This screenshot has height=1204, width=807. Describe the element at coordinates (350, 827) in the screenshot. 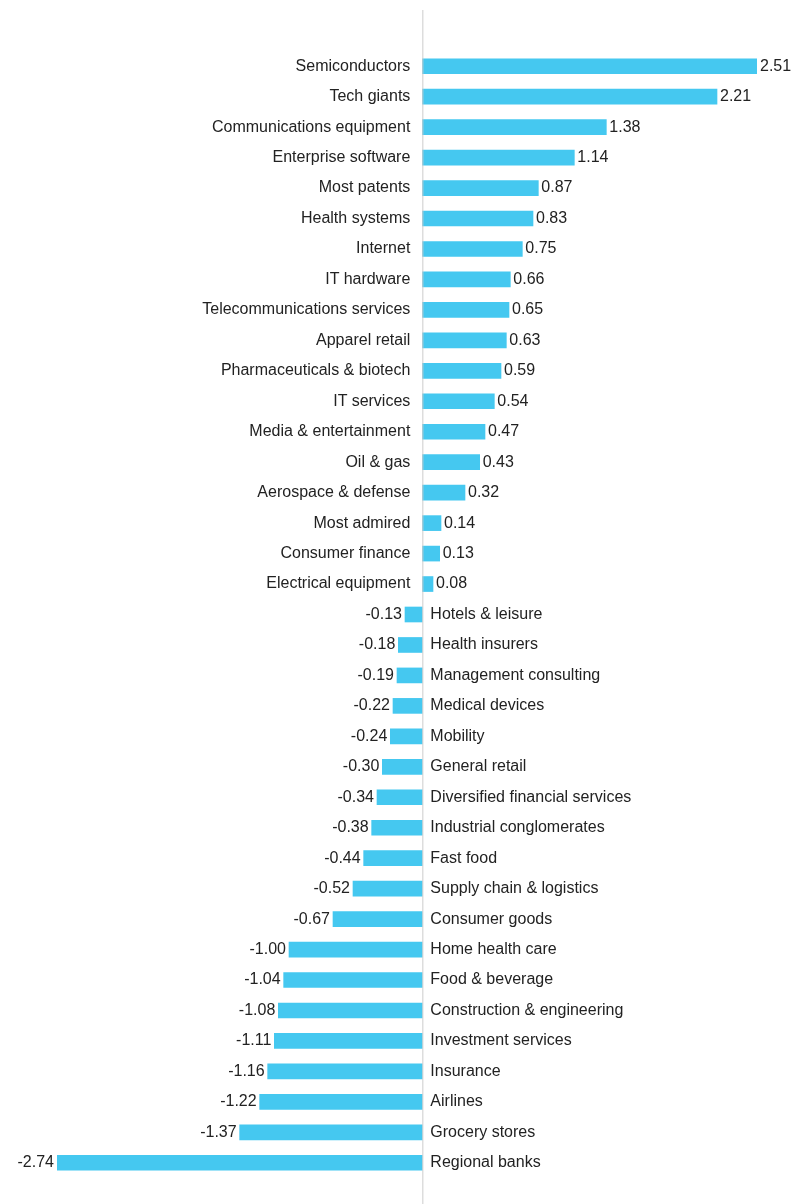

I see `data-label: -0.38` at that location.